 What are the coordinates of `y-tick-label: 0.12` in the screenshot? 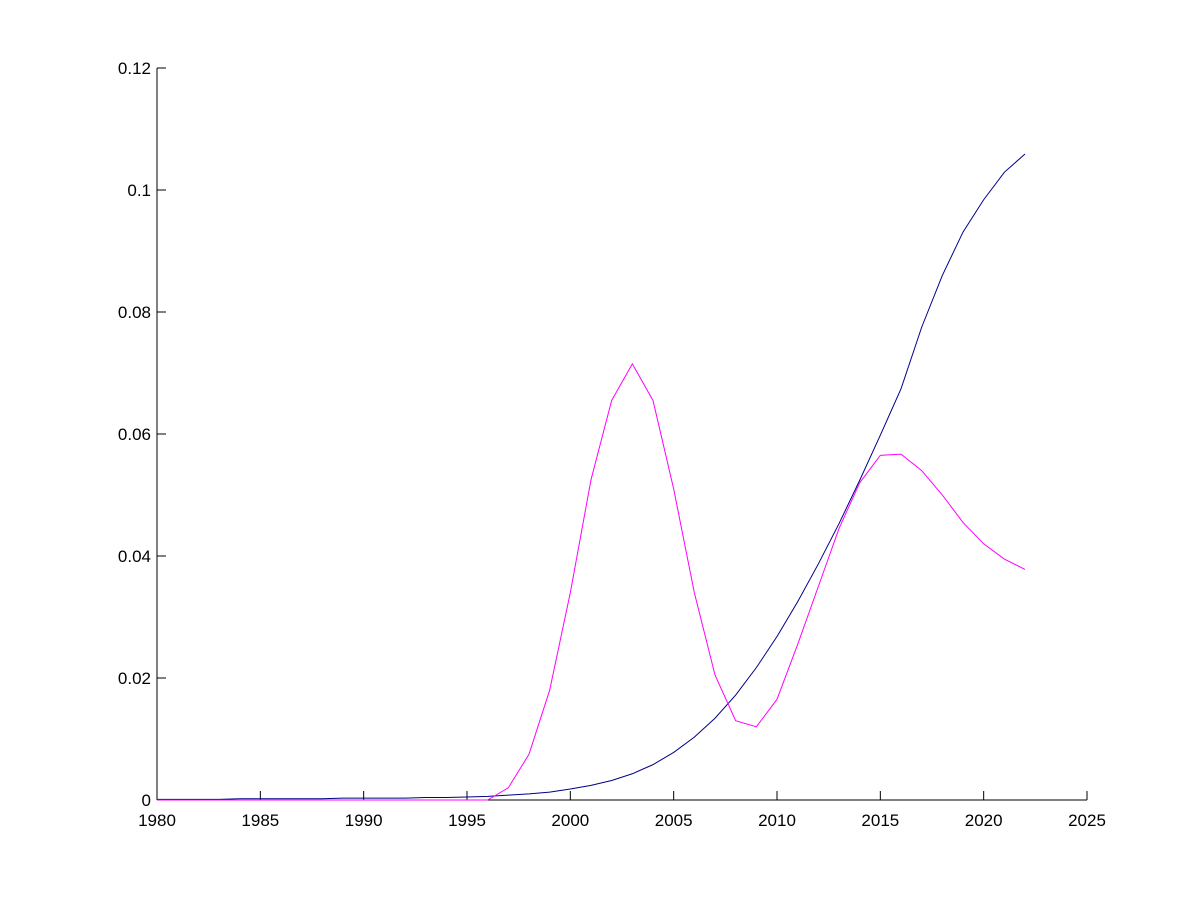 It's located at (134, 68).